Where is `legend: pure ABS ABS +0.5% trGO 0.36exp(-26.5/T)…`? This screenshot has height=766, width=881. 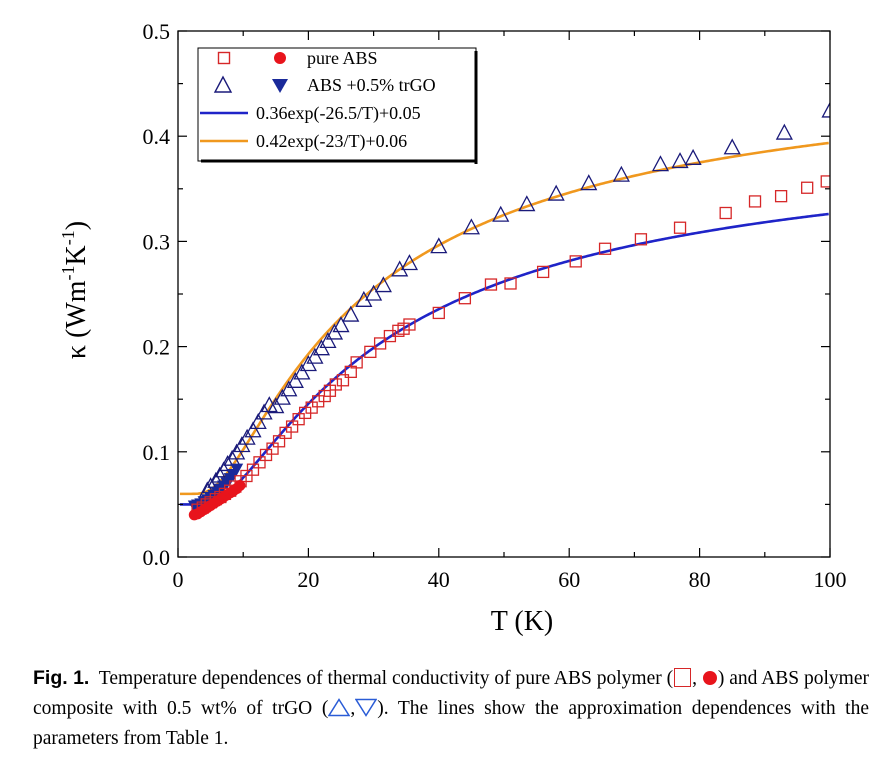
legend: pure ABS ABS +0.5% trGO 0.36exp(-26.5/T)… is located at coordinates (337, 105).